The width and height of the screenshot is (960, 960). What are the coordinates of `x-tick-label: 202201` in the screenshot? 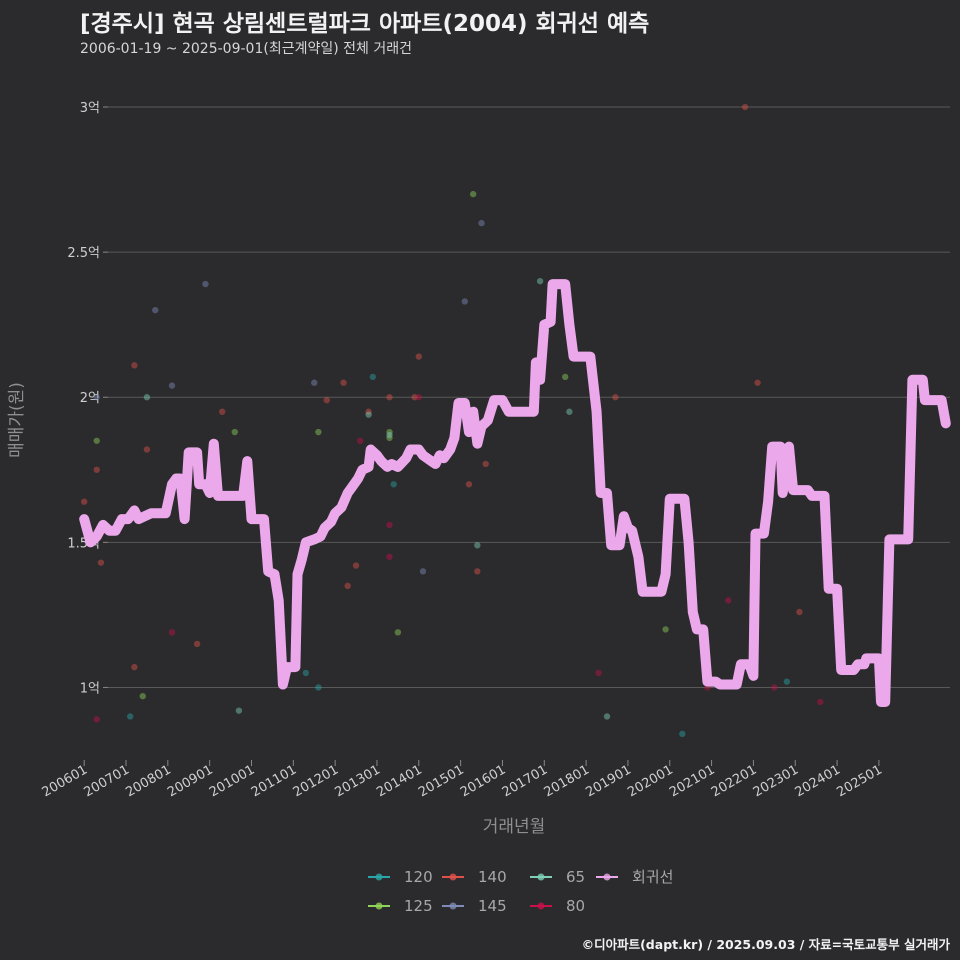 It's located at (734, 781).